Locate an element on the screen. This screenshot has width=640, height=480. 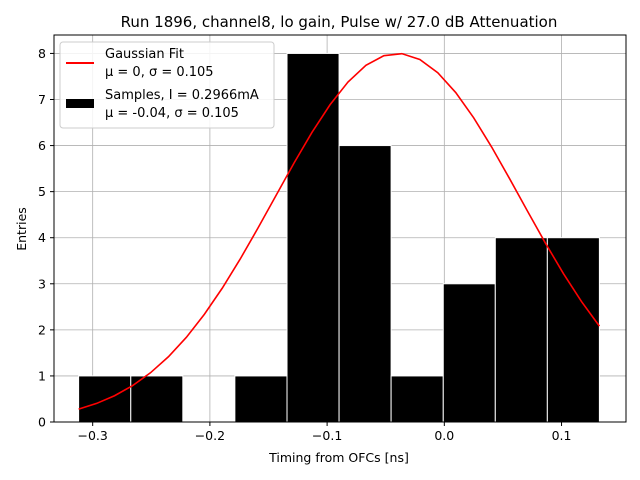
x-tick-label: −0.1 is located at coordinates (327, 435).